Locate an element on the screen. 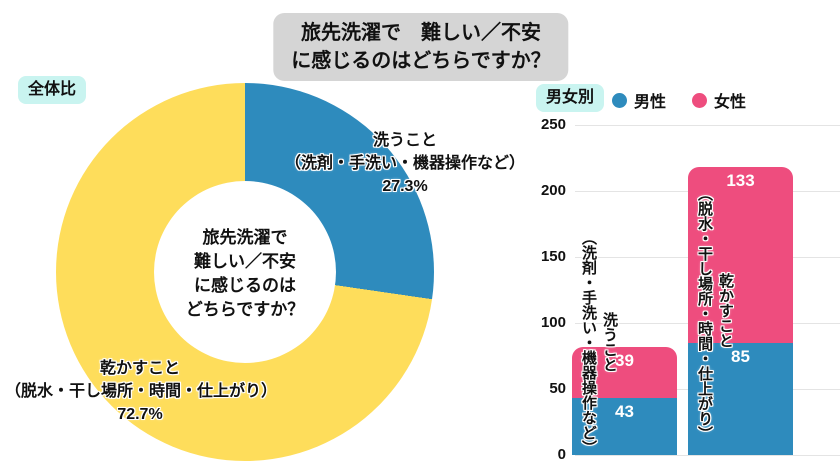  legend-item-male: 男性 is located at coordinates (639, 100).